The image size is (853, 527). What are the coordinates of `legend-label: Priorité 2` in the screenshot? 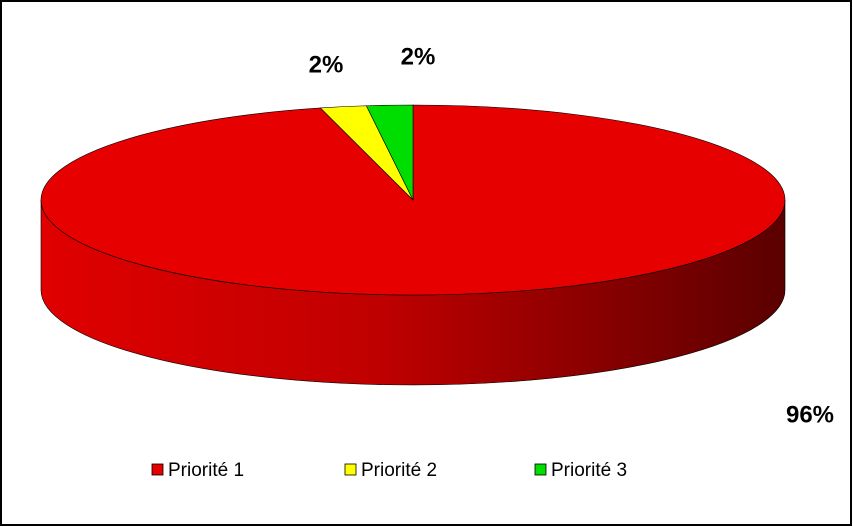 It's located at (399, 470).